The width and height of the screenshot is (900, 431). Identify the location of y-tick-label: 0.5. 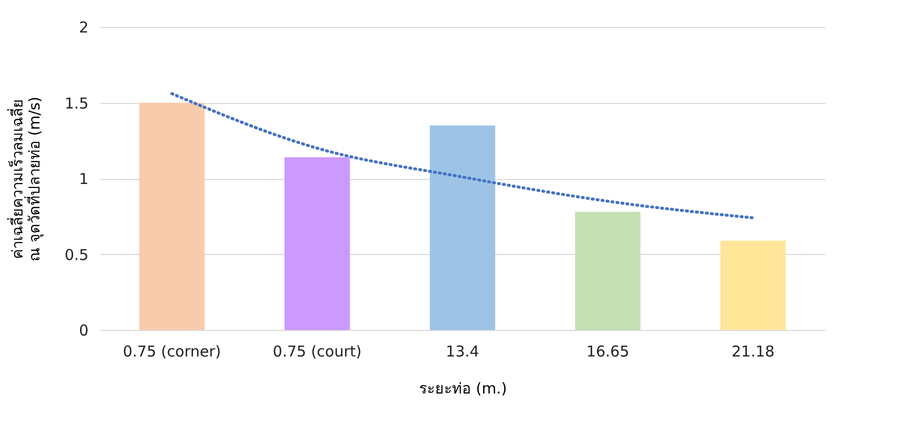
(76, 255).